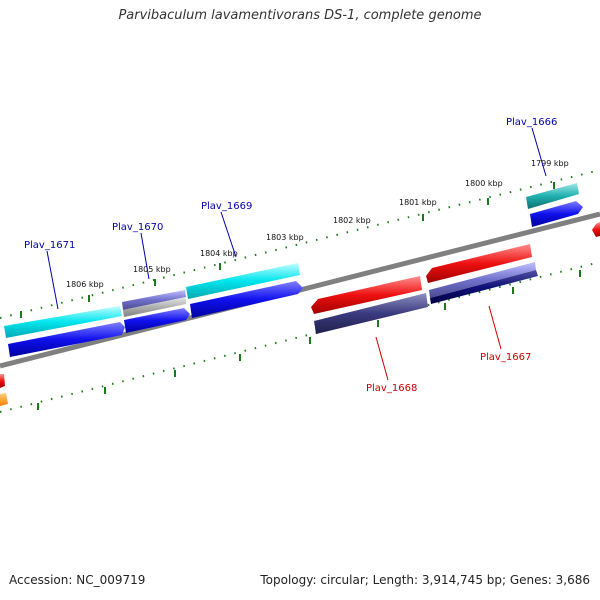  I want to click on scale-label-1806: 1806 kbp, so click(85, 284).